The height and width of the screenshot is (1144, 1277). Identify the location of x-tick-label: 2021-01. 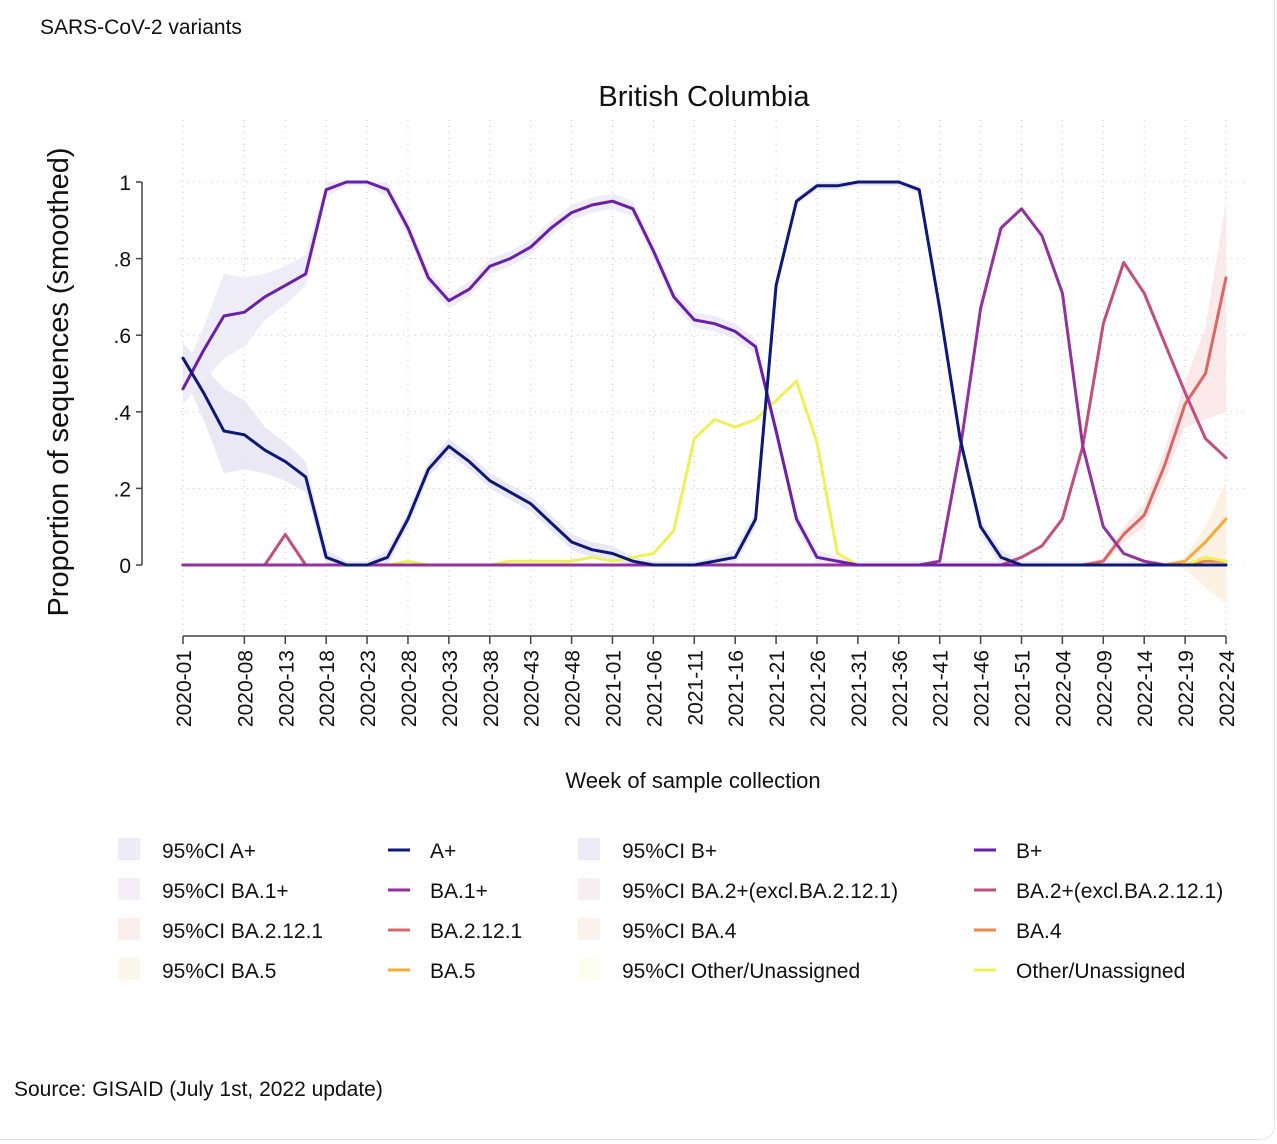
(614, 688).